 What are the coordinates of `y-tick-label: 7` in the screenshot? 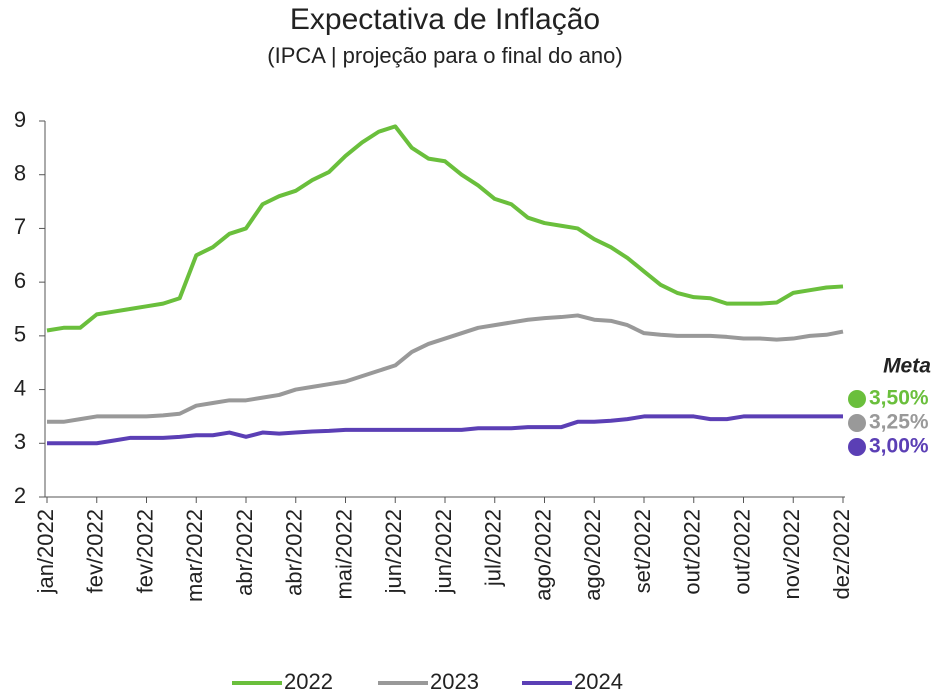 It's located at (20, 226).